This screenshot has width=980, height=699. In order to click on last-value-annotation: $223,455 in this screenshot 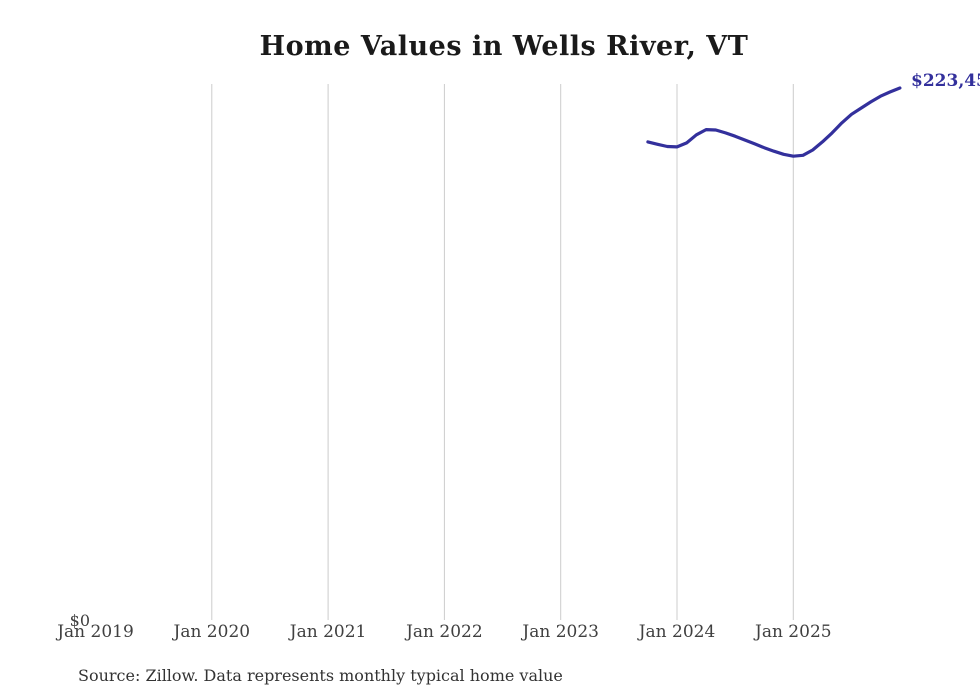, I will do `click(945, 81)`.